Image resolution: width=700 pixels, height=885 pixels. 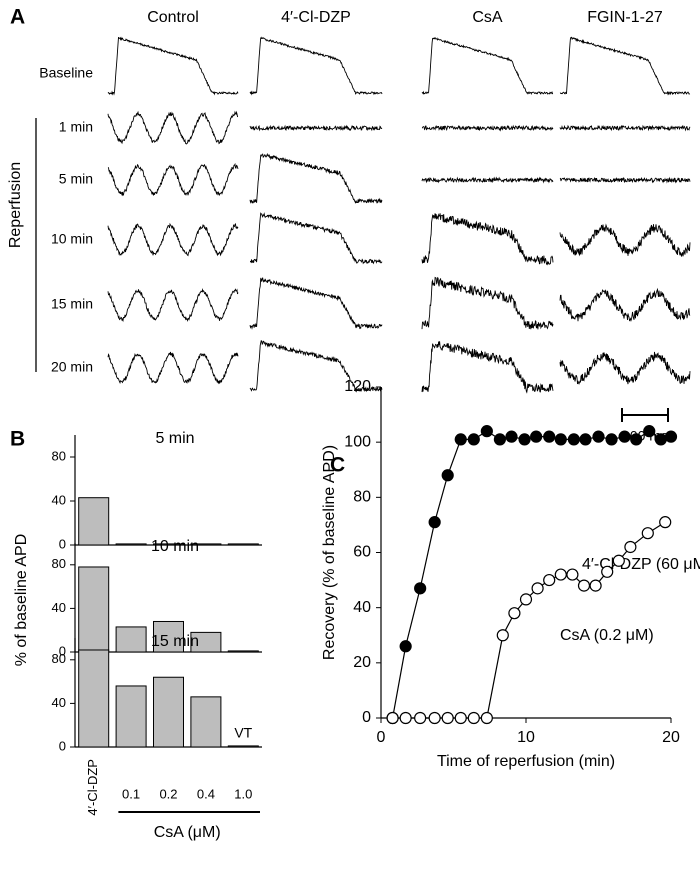 I want to click on row-label: 5 min, so click(x=76, y=179).